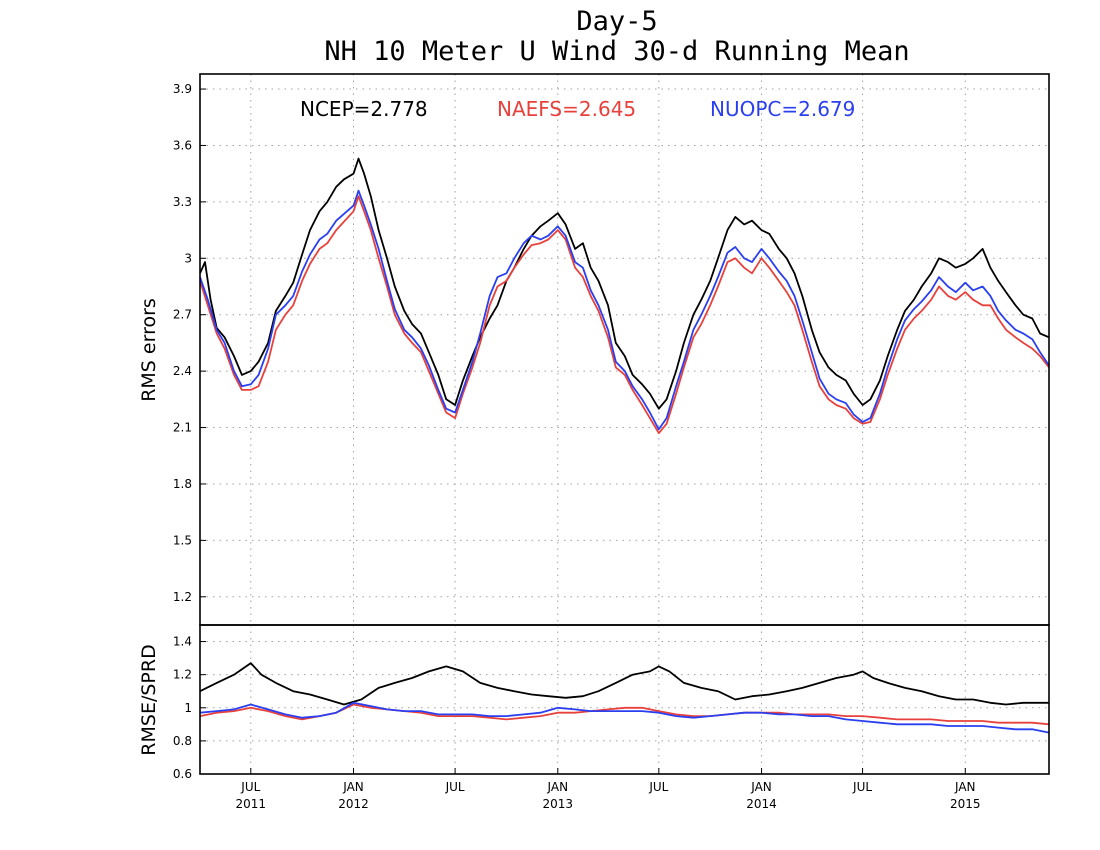  I want to click on ratio-y-tick-label: 0.6, so click(182, 774).